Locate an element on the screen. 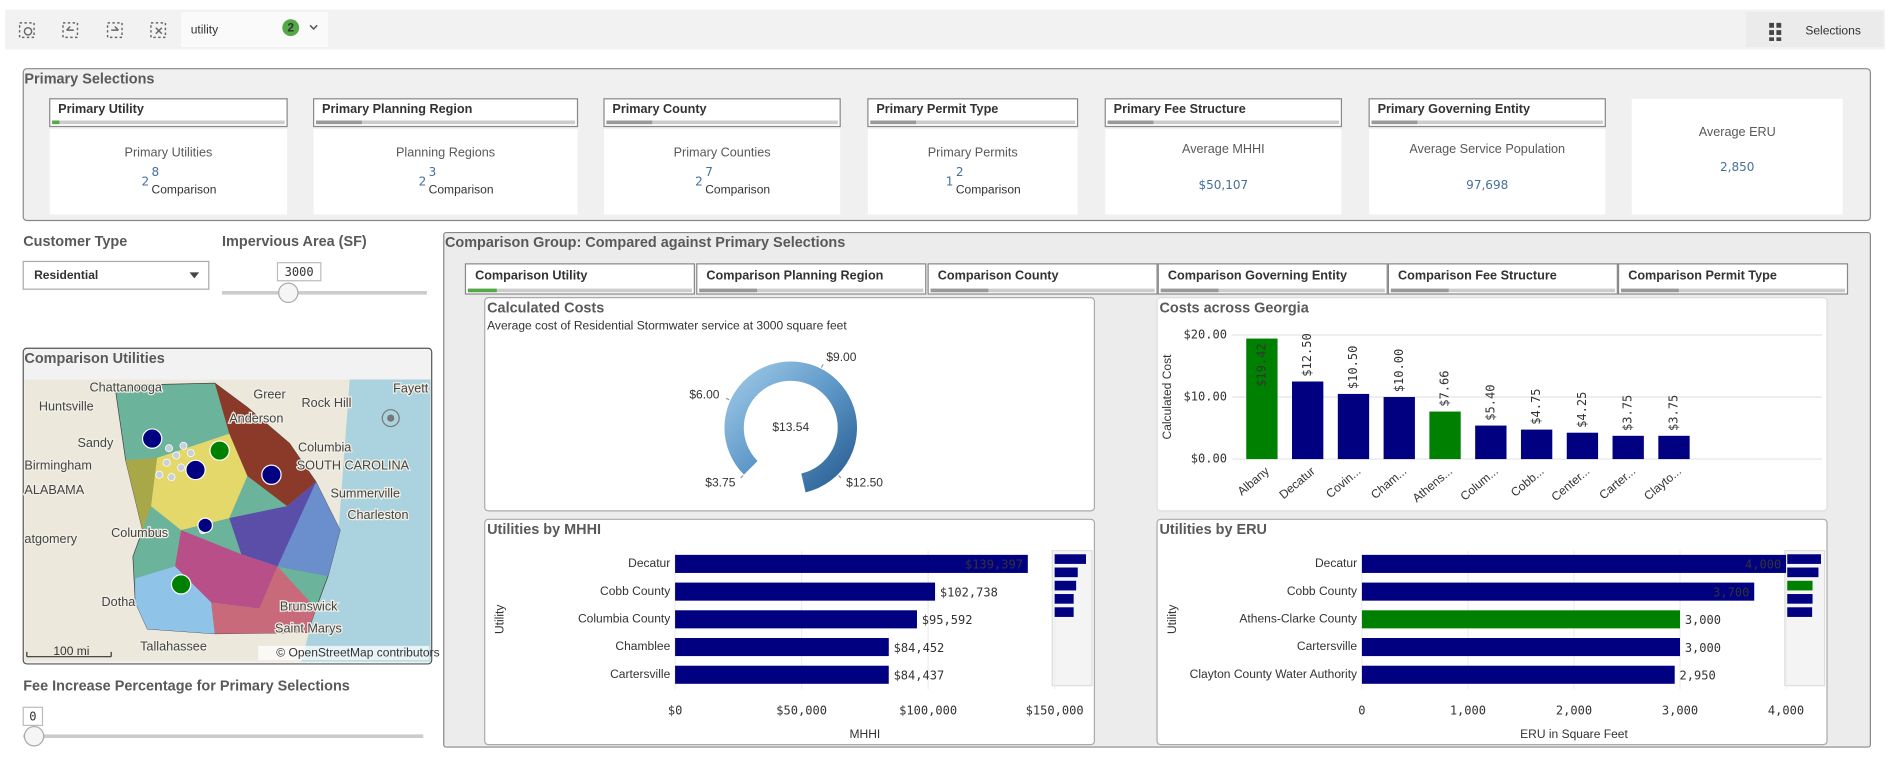  kpi-label: Primary Utilities is located at coordinates (169, 152).